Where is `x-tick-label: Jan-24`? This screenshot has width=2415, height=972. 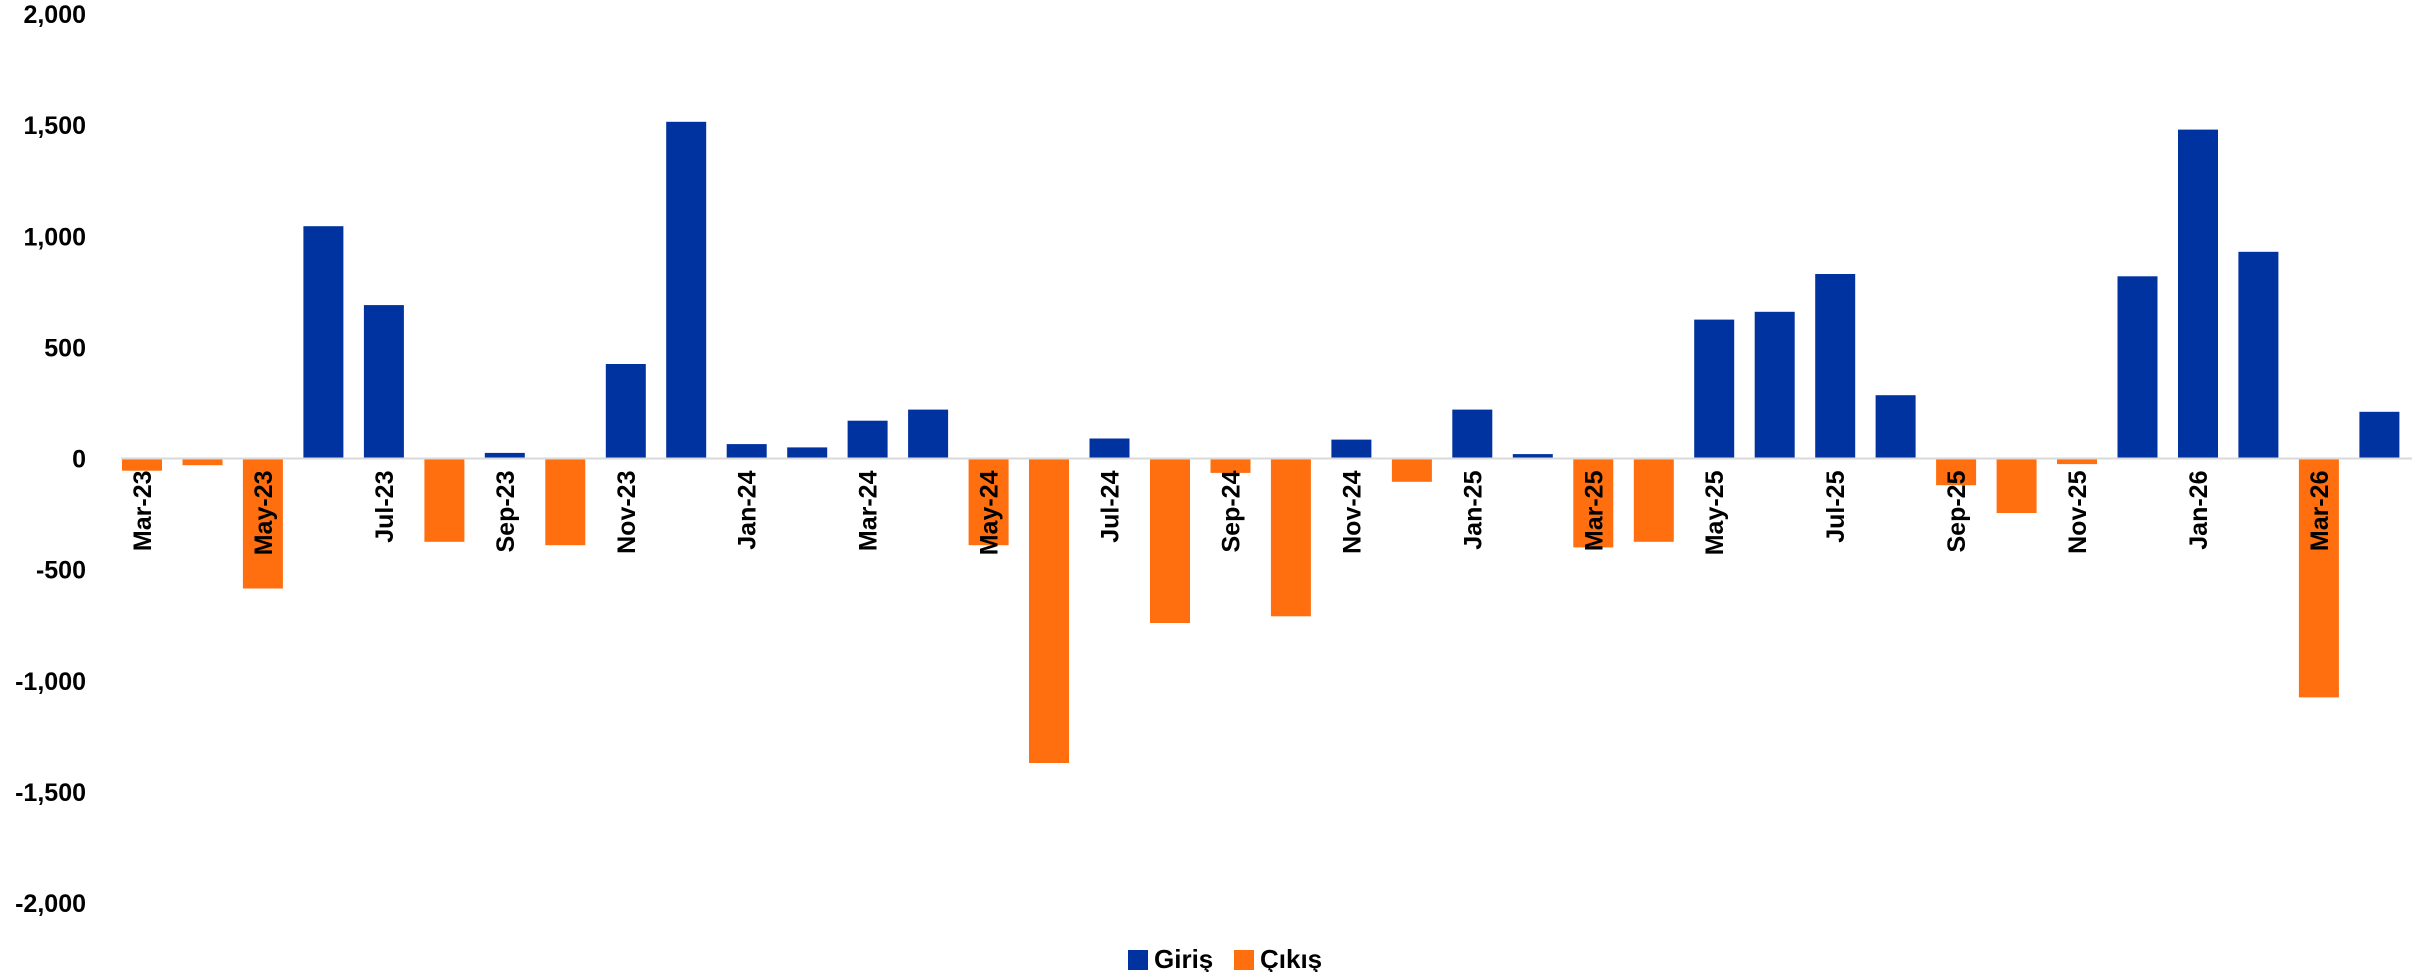
x-tick-label: Jan-24 is located at coordinates (748, 509).